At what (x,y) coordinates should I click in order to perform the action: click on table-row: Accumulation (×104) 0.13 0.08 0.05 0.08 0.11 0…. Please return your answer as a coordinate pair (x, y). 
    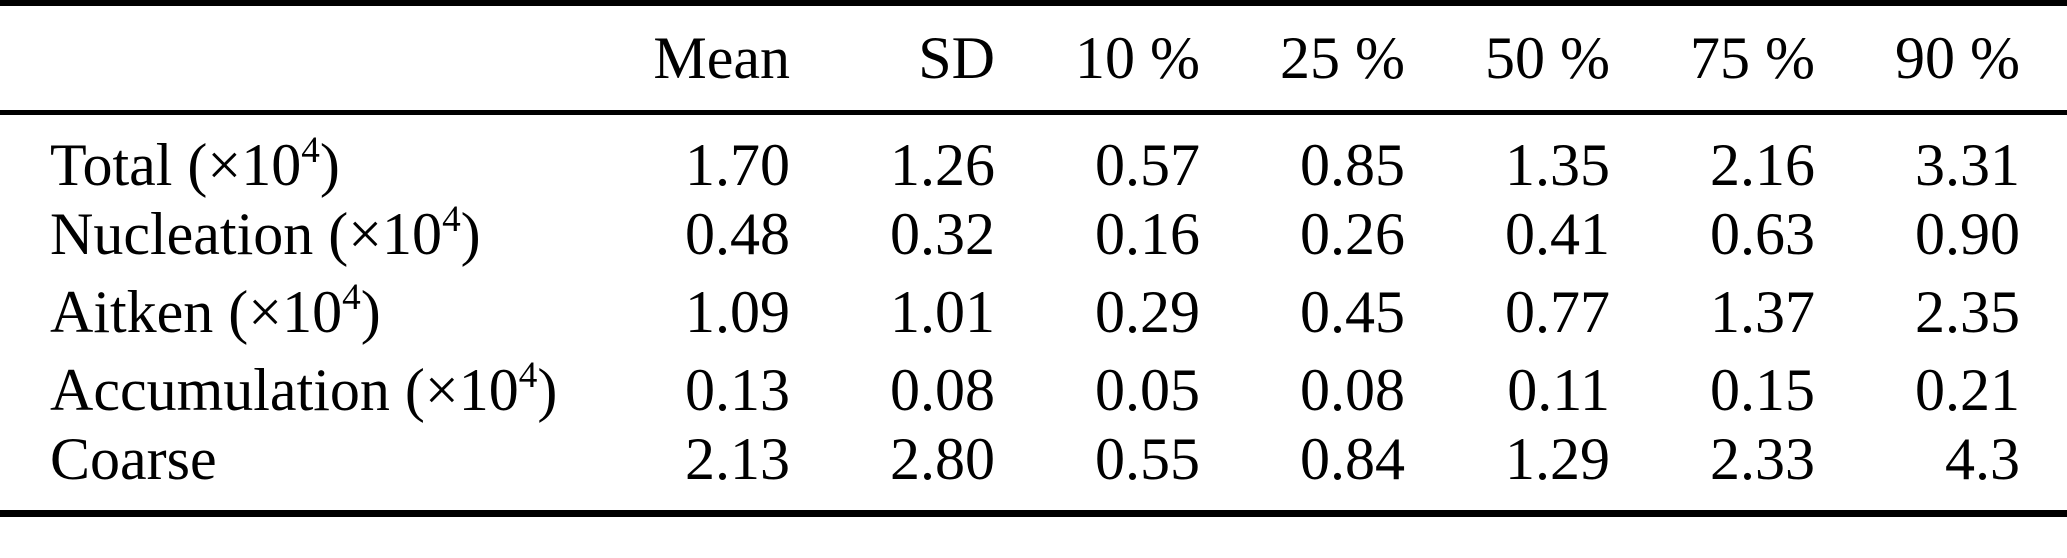
    Looking at the image, I should click on (1033, 390).